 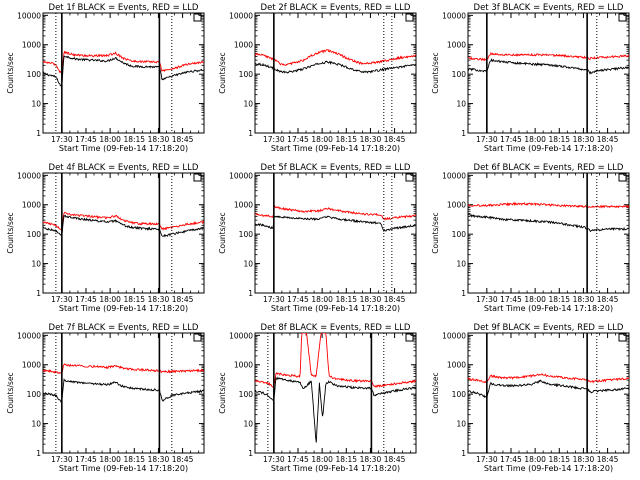 I want to click on panel-title: Det 1f BLACK = Events, RED = LLD, so click(x=124, y=8).